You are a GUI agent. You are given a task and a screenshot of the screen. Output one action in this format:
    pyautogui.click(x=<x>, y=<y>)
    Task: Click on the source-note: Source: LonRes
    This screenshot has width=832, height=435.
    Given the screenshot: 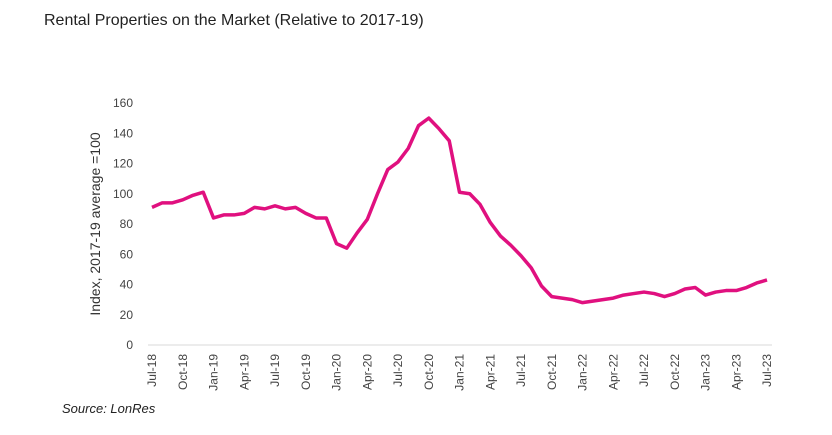 What is the action you would take?
    pyautogui.click(x=109, y=408)
    